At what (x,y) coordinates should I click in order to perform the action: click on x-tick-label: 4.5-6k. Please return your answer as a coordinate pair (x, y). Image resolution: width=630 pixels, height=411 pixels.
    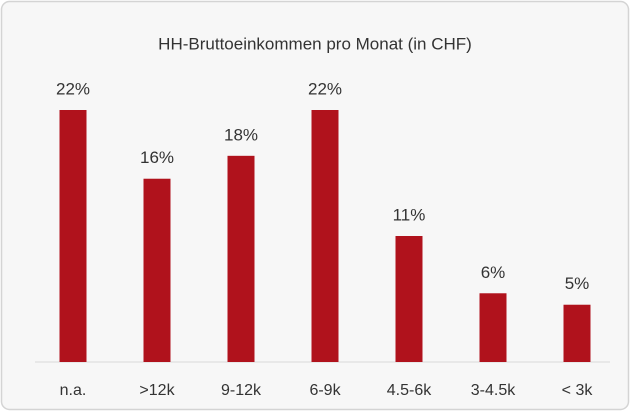
    Looking at the image, I should click on (409, 390).